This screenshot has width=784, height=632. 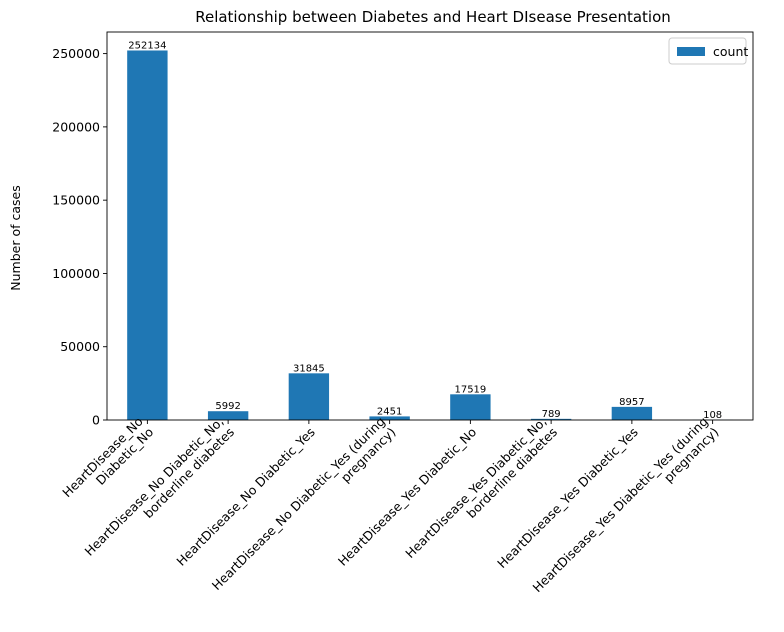 What do you see at coordinates (470, 389) in the screenshot?
I see `data-label: 17519` at bounding box center [470, 389].